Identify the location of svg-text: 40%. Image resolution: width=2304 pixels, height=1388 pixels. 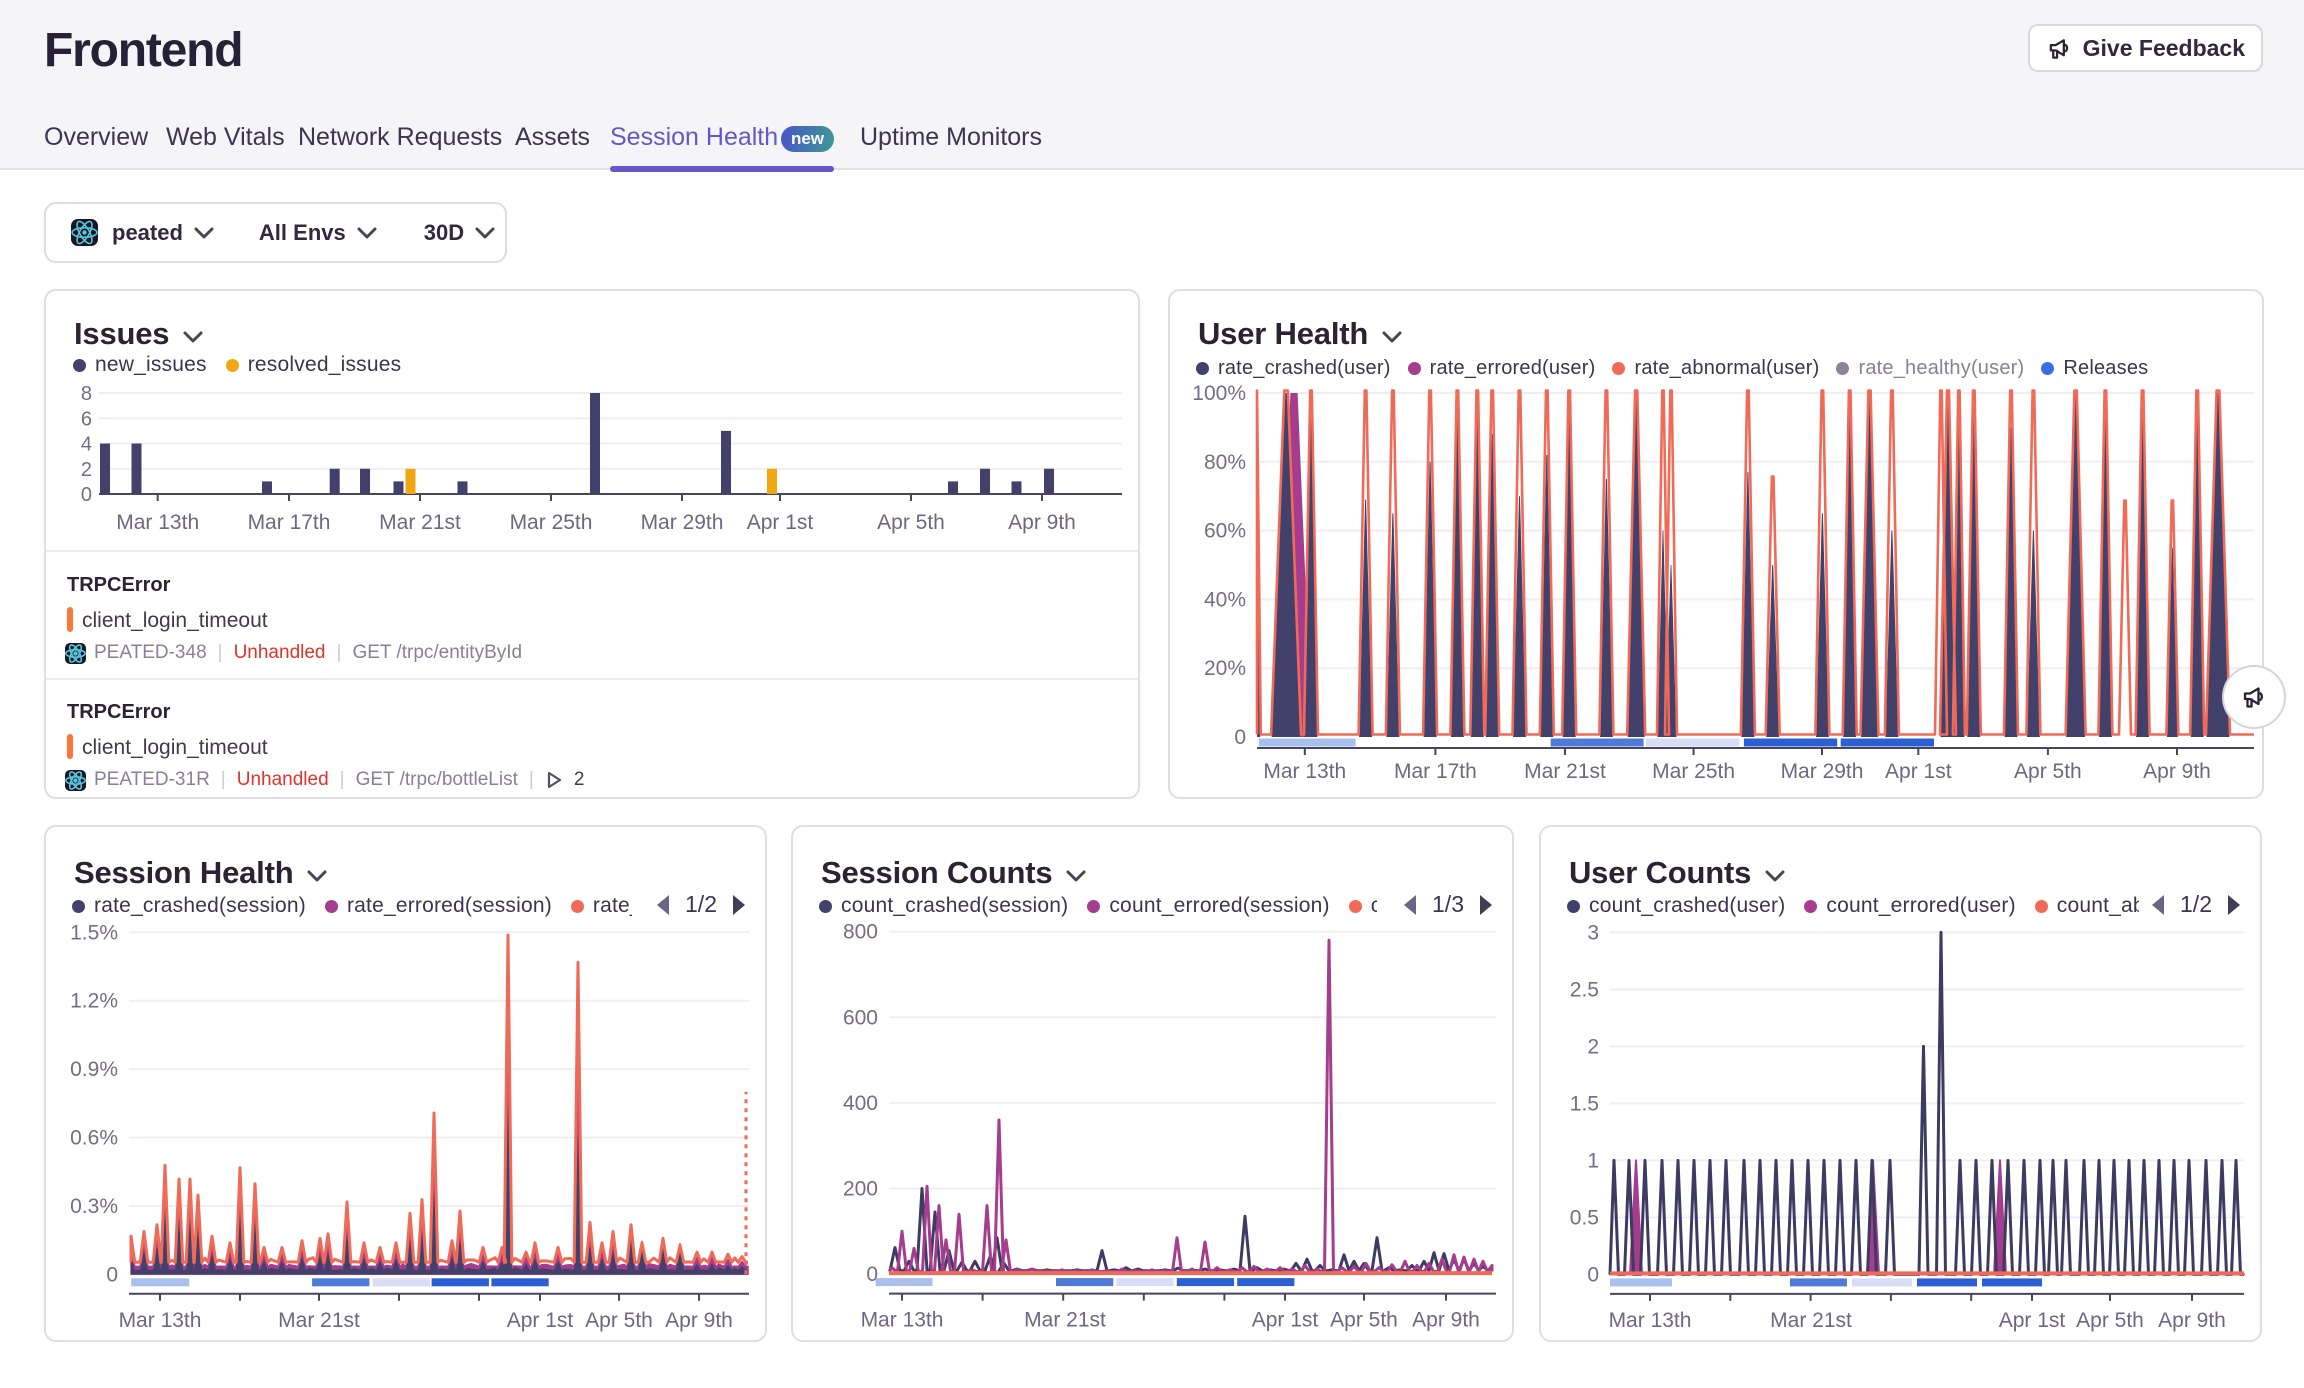
(1225, 599).